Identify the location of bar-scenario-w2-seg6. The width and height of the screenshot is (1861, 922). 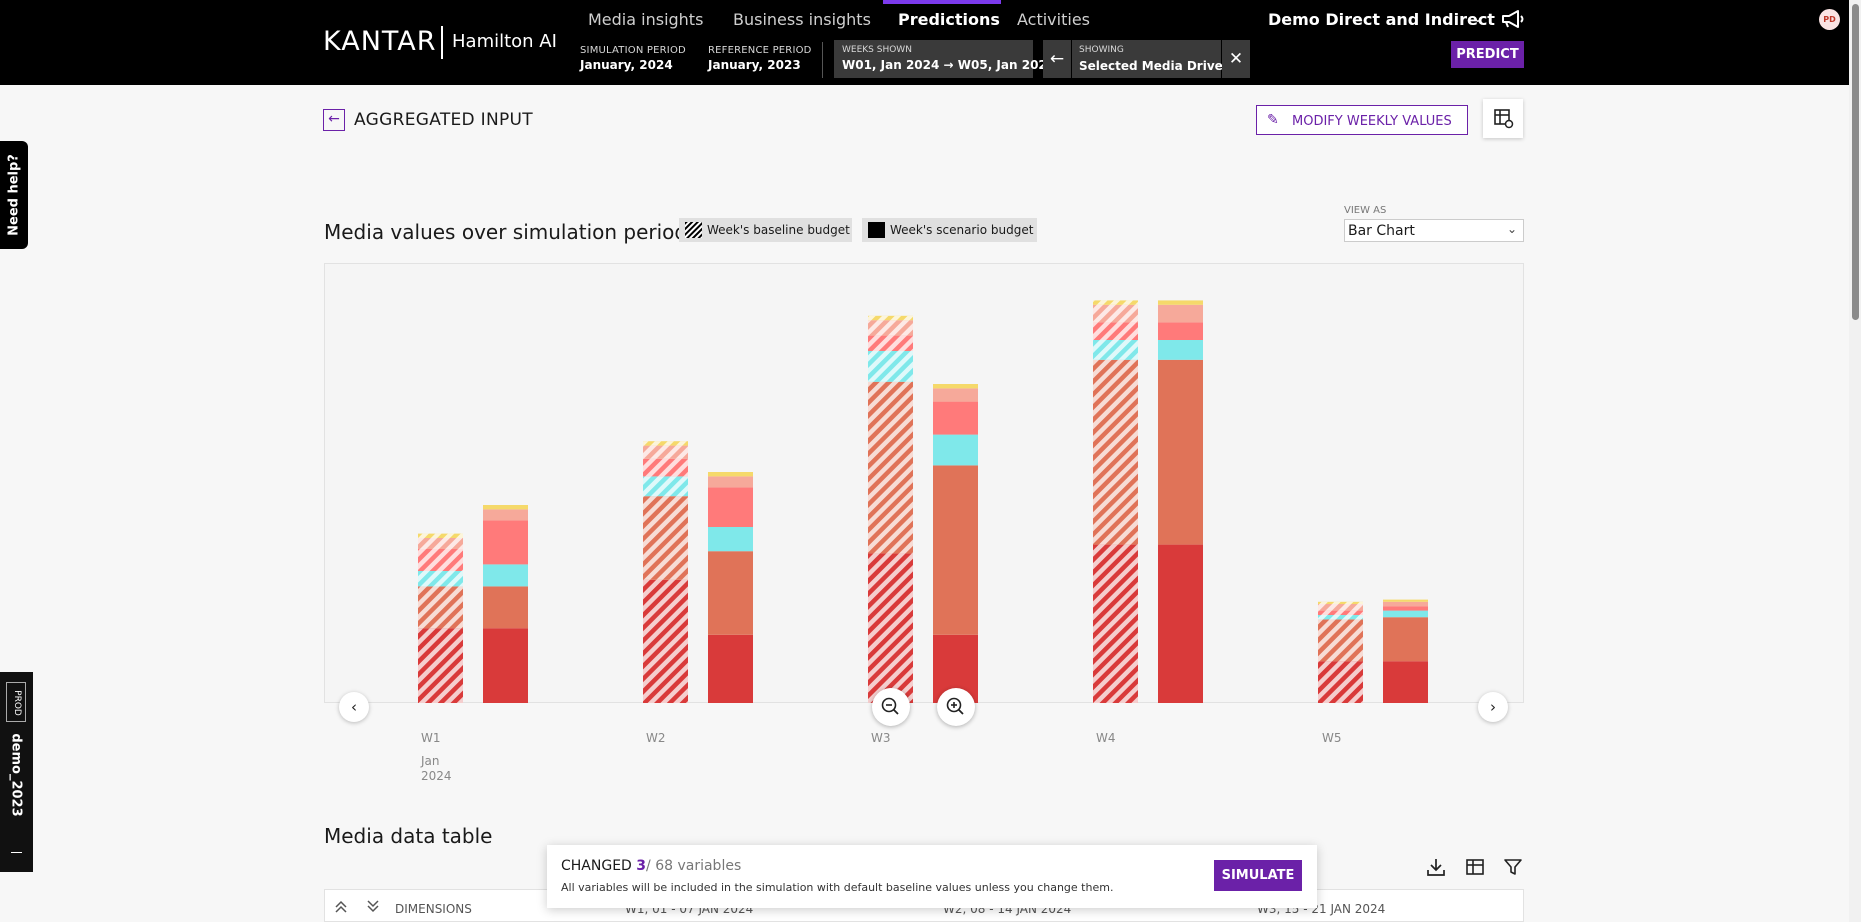
(730, 474).